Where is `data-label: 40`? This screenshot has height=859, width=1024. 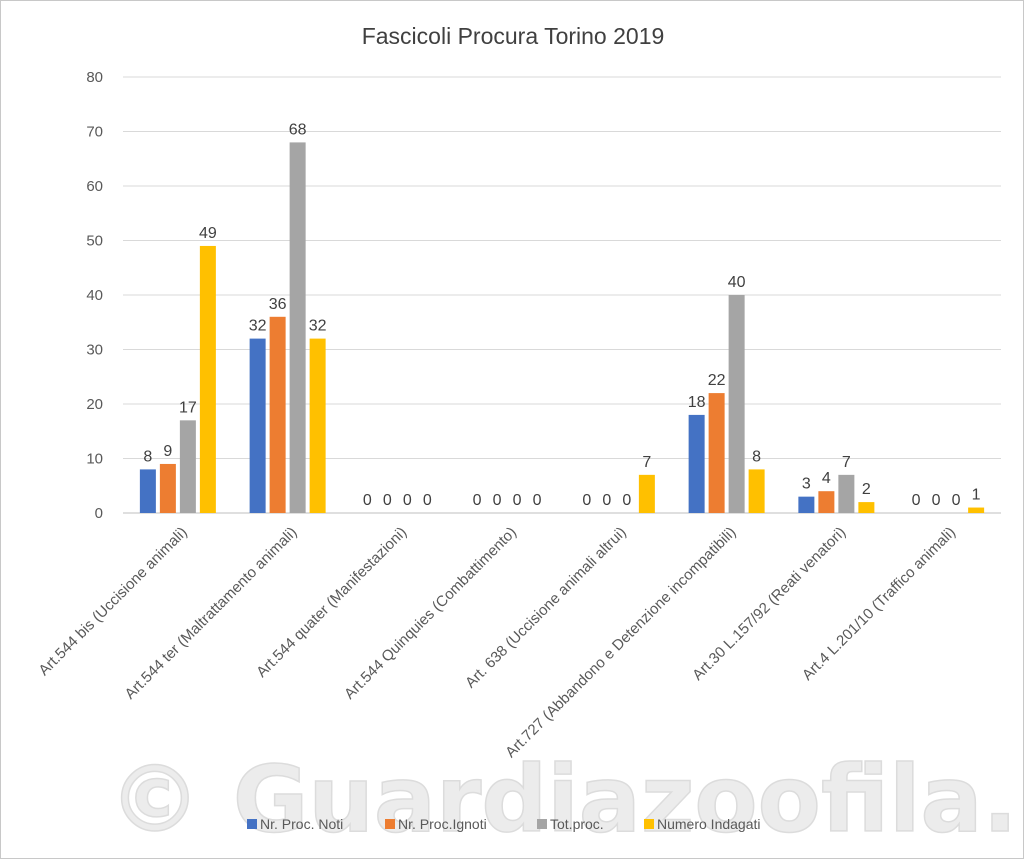
data-label: 40 is located at coordinates (737, 282).